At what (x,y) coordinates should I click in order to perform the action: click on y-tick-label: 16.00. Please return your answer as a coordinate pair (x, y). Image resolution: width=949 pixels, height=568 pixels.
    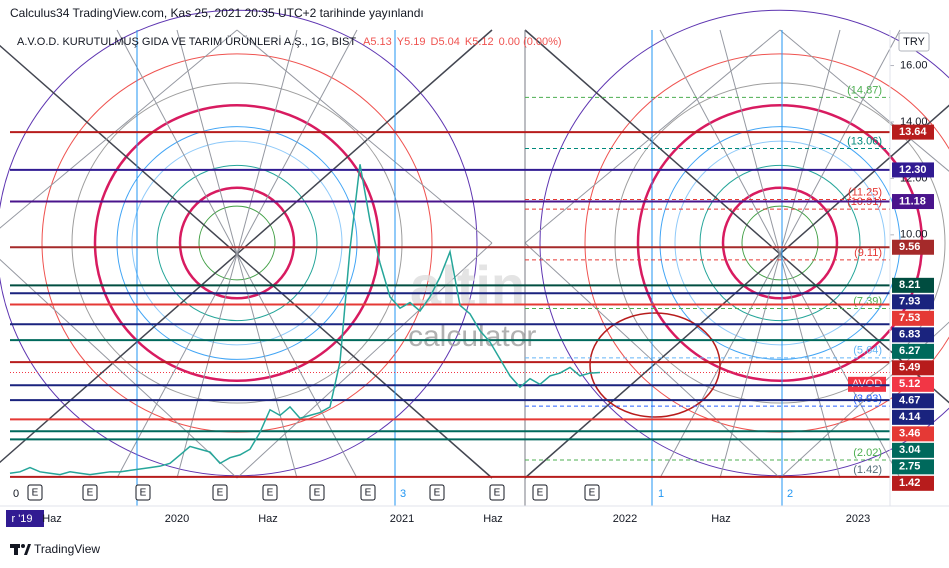
    Looking at the image, I should click on (914, 65).